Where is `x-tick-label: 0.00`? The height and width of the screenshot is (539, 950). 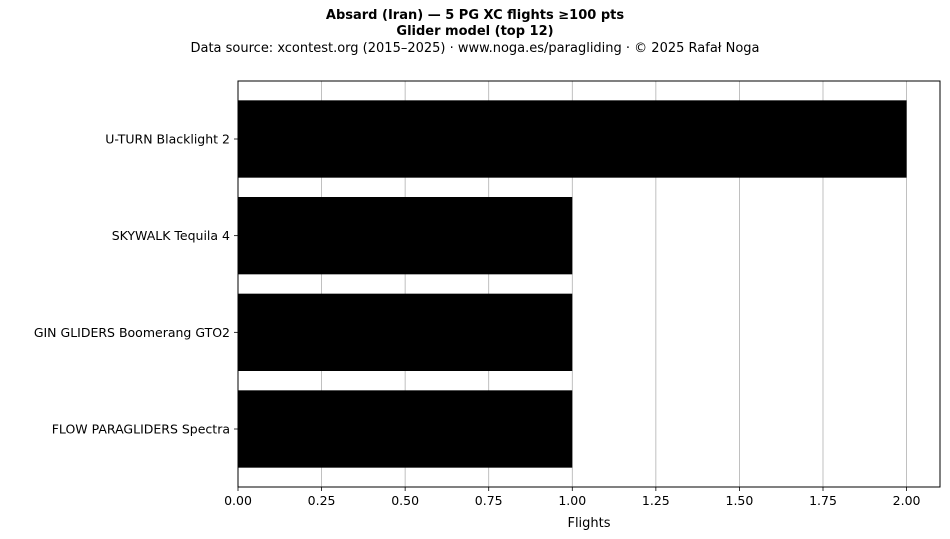 x-tick-label: 0.00 is located at coordinates (238, 500).